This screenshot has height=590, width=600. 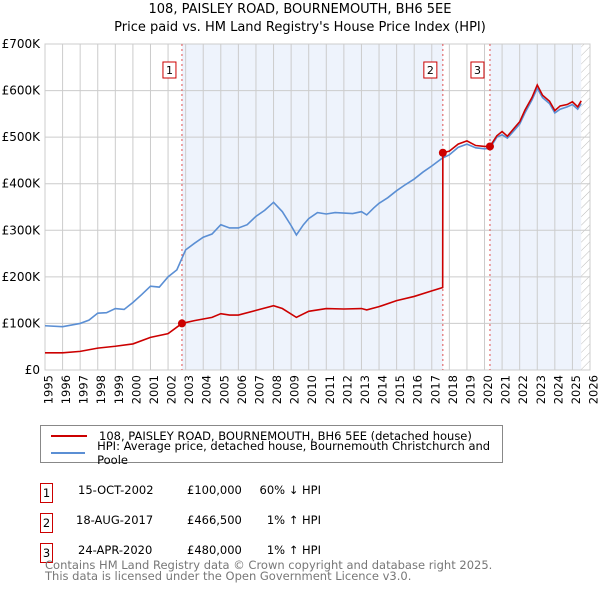 I want to click on x-tick-label: 2006, so click(x=242, y=389).